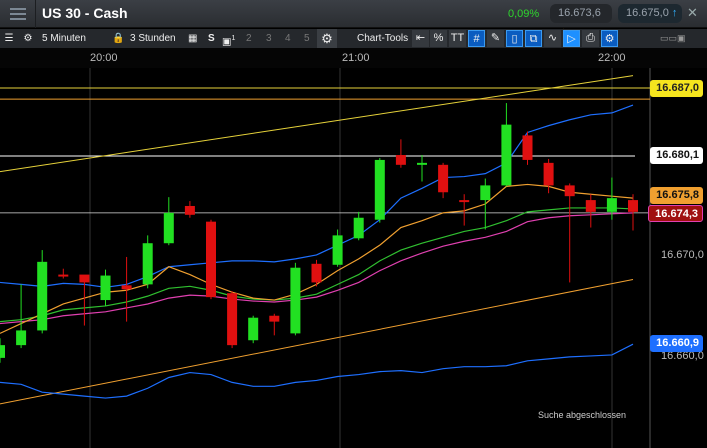  I want to click on jump-to-start-icon: ⇤, so click(420, 38).